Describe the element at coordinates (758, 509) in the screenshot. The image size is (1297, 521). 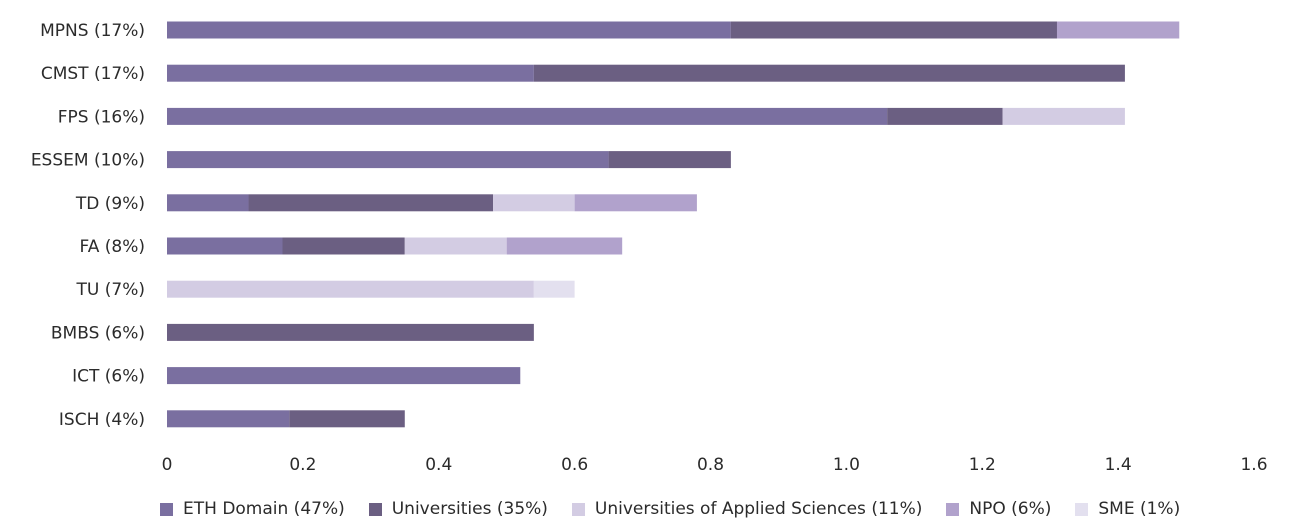
I see `legend-label: Universities of Applied Sciences (11%)` at that location.